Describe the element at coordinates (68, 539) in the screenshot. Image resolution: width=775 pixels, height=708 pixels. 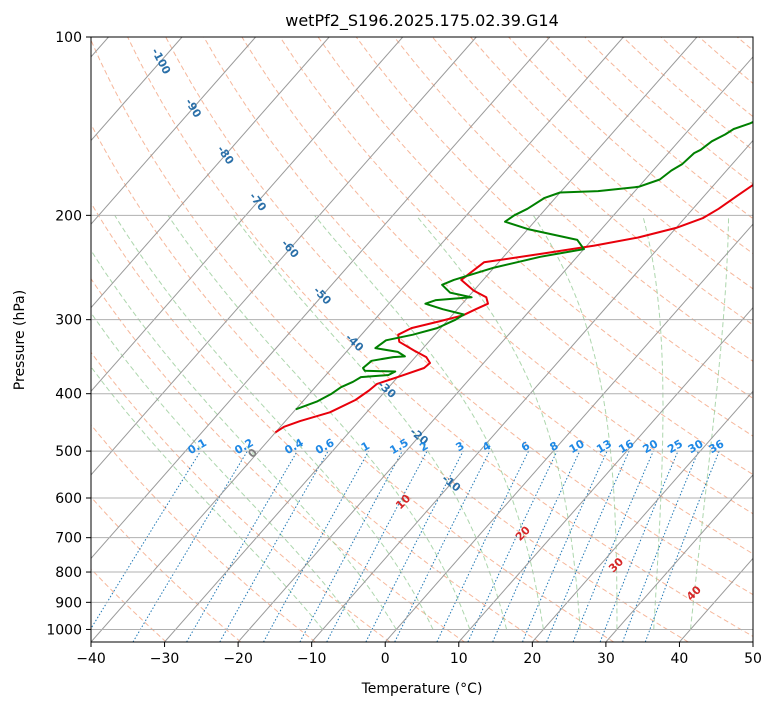
I see `y-tick-label: 700` at that location.